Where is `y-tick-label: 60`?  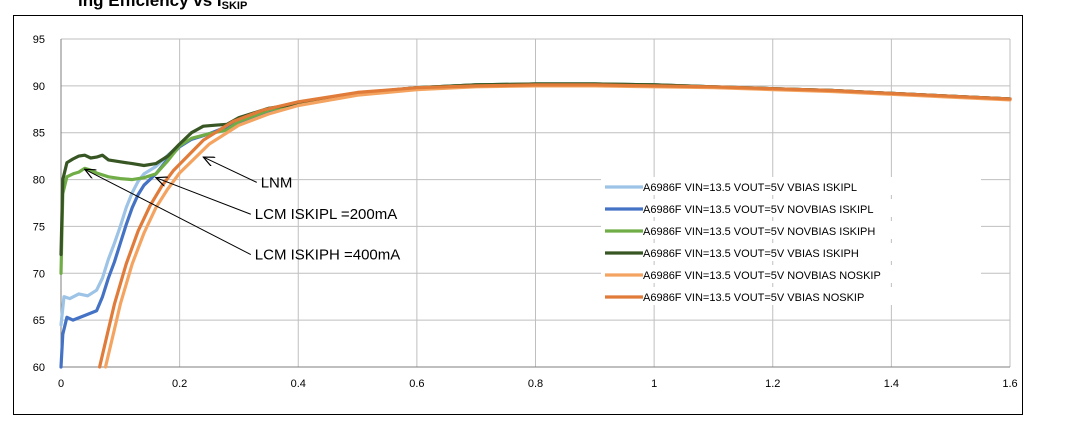 y-tick-label: 60 is located at coordinates (39, 368).